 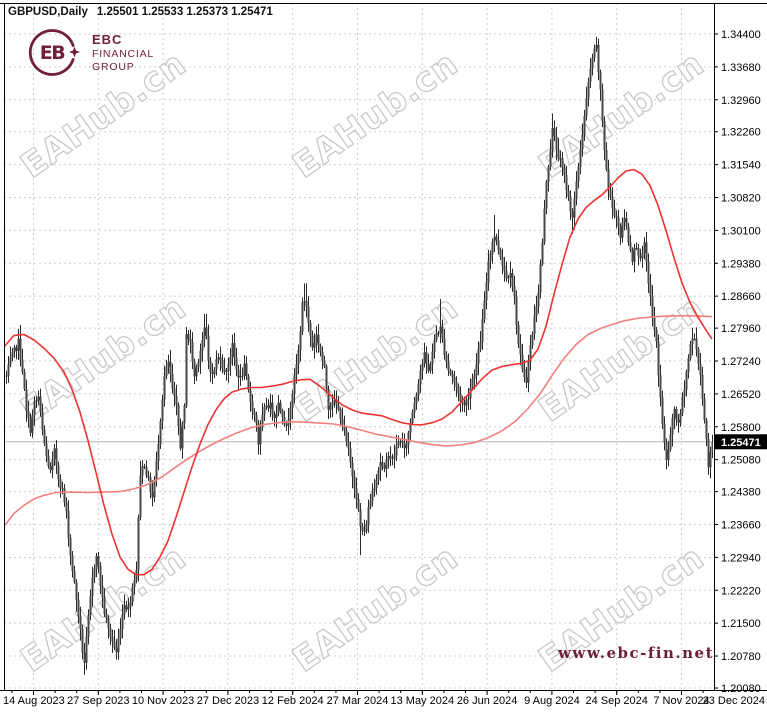 I want to click on date-axis-label: 14 Aug 2023, so click(x=34, y=701).